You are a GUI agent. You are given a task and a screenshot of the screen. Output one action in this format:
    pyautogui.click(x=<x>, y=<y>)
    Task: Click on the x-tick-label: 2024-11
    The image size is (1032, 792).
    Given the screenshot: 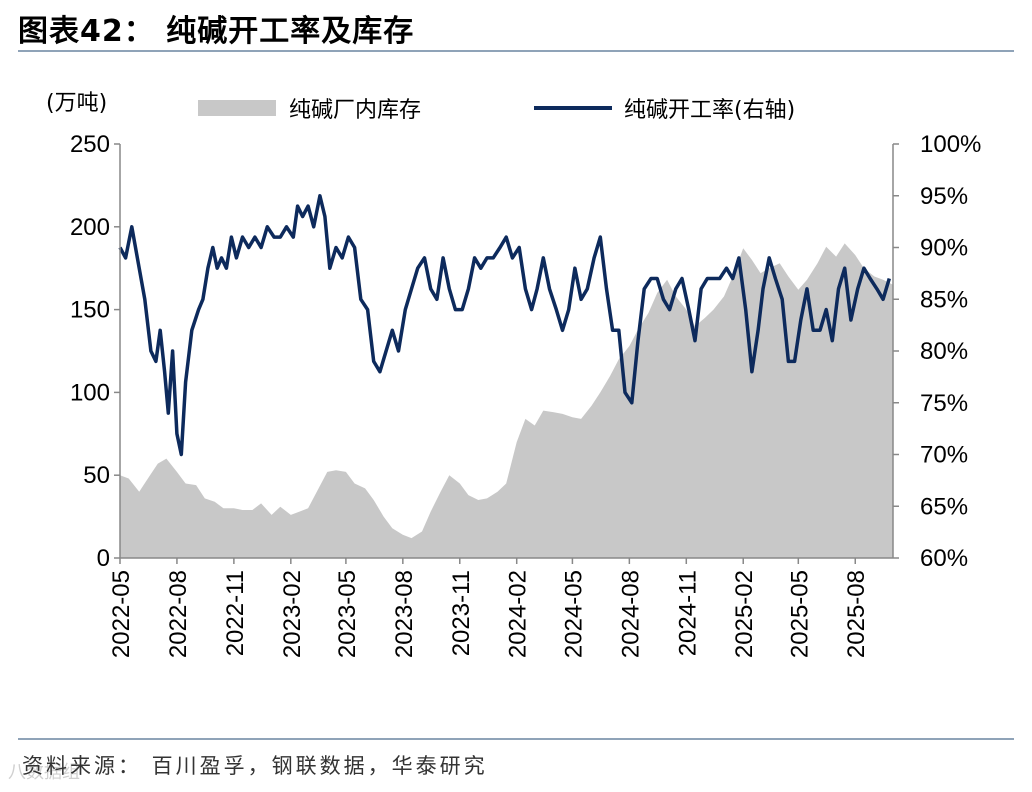 What is the action you would take?
    pyautogui.click(x=687, y=613)
    